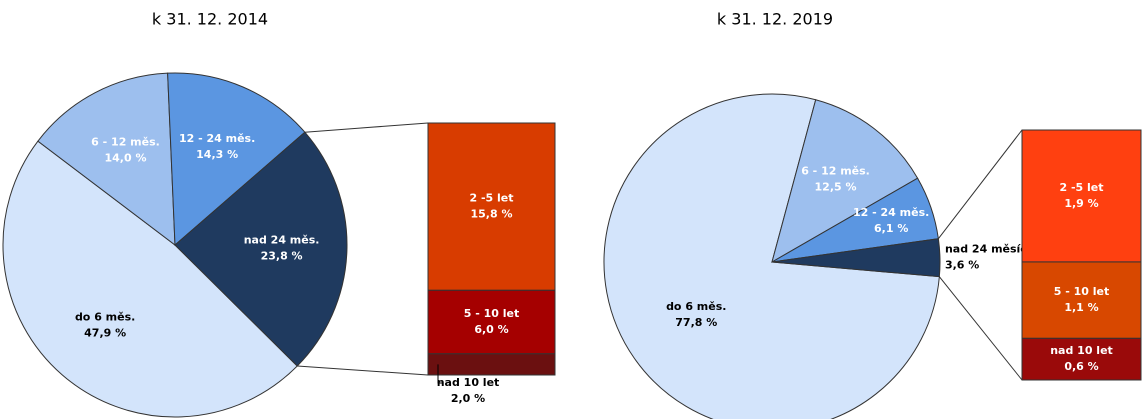  What do you see at coordinates (1081, 203) in the screenshot?
I see `breakdown-value-label: 1,9 %` at bounding box center [1081, 203].